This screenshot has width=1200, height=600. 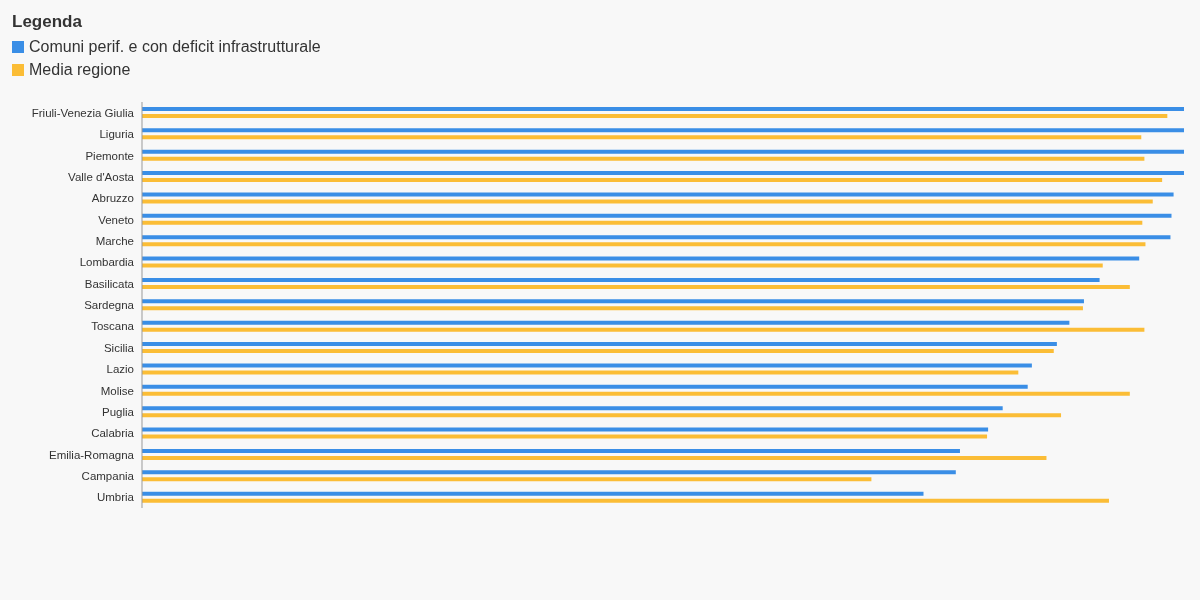 I want to click on y-tick-label: Sardegna, so click(x=109, y=305).